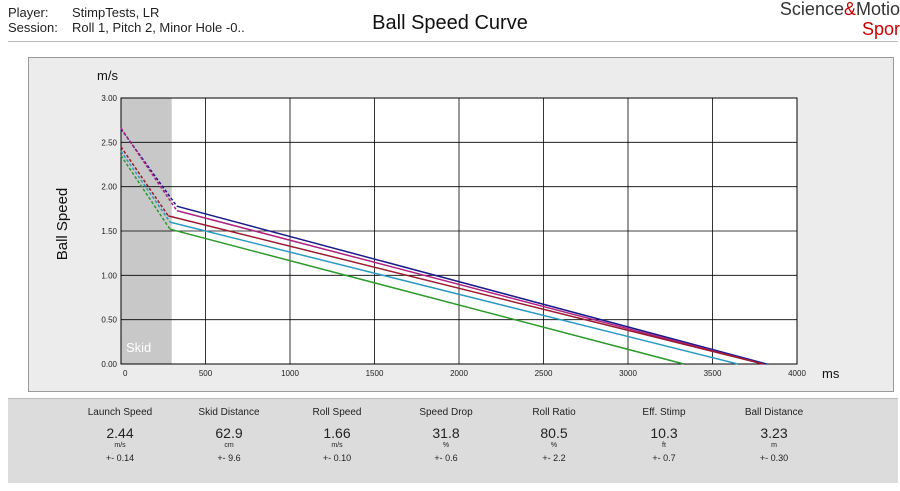  What do you see at coordinates (849, 9) in the screenshot?
I see `logo-amp: &` at bounding box center [849, 9].